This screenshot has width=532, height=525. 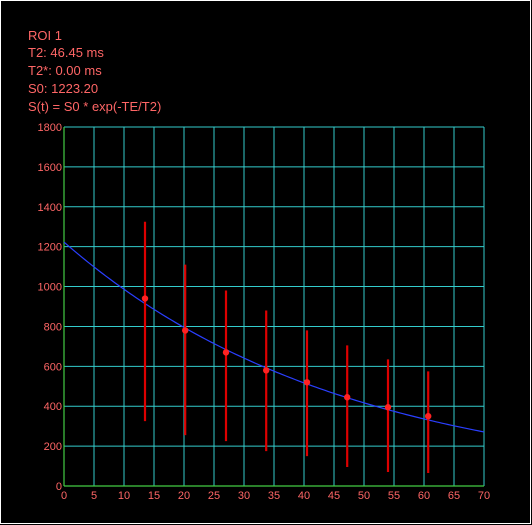 What do you see at coordinates (66, 52) in the screenshot?
I see `t2-value: T2: 46.45 ms` at bounding box center [66, 52].